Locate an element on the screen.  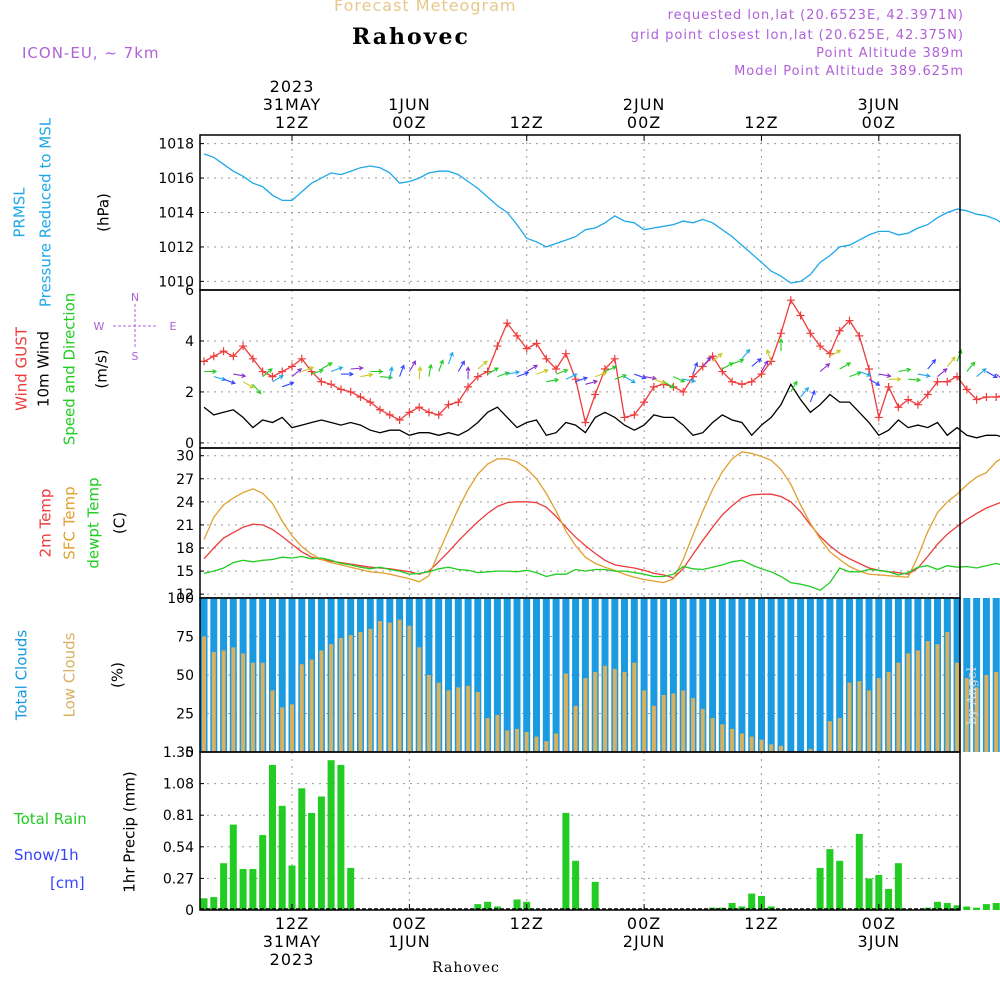
y-tick-label: 0 is located at coordinates (189, 753).